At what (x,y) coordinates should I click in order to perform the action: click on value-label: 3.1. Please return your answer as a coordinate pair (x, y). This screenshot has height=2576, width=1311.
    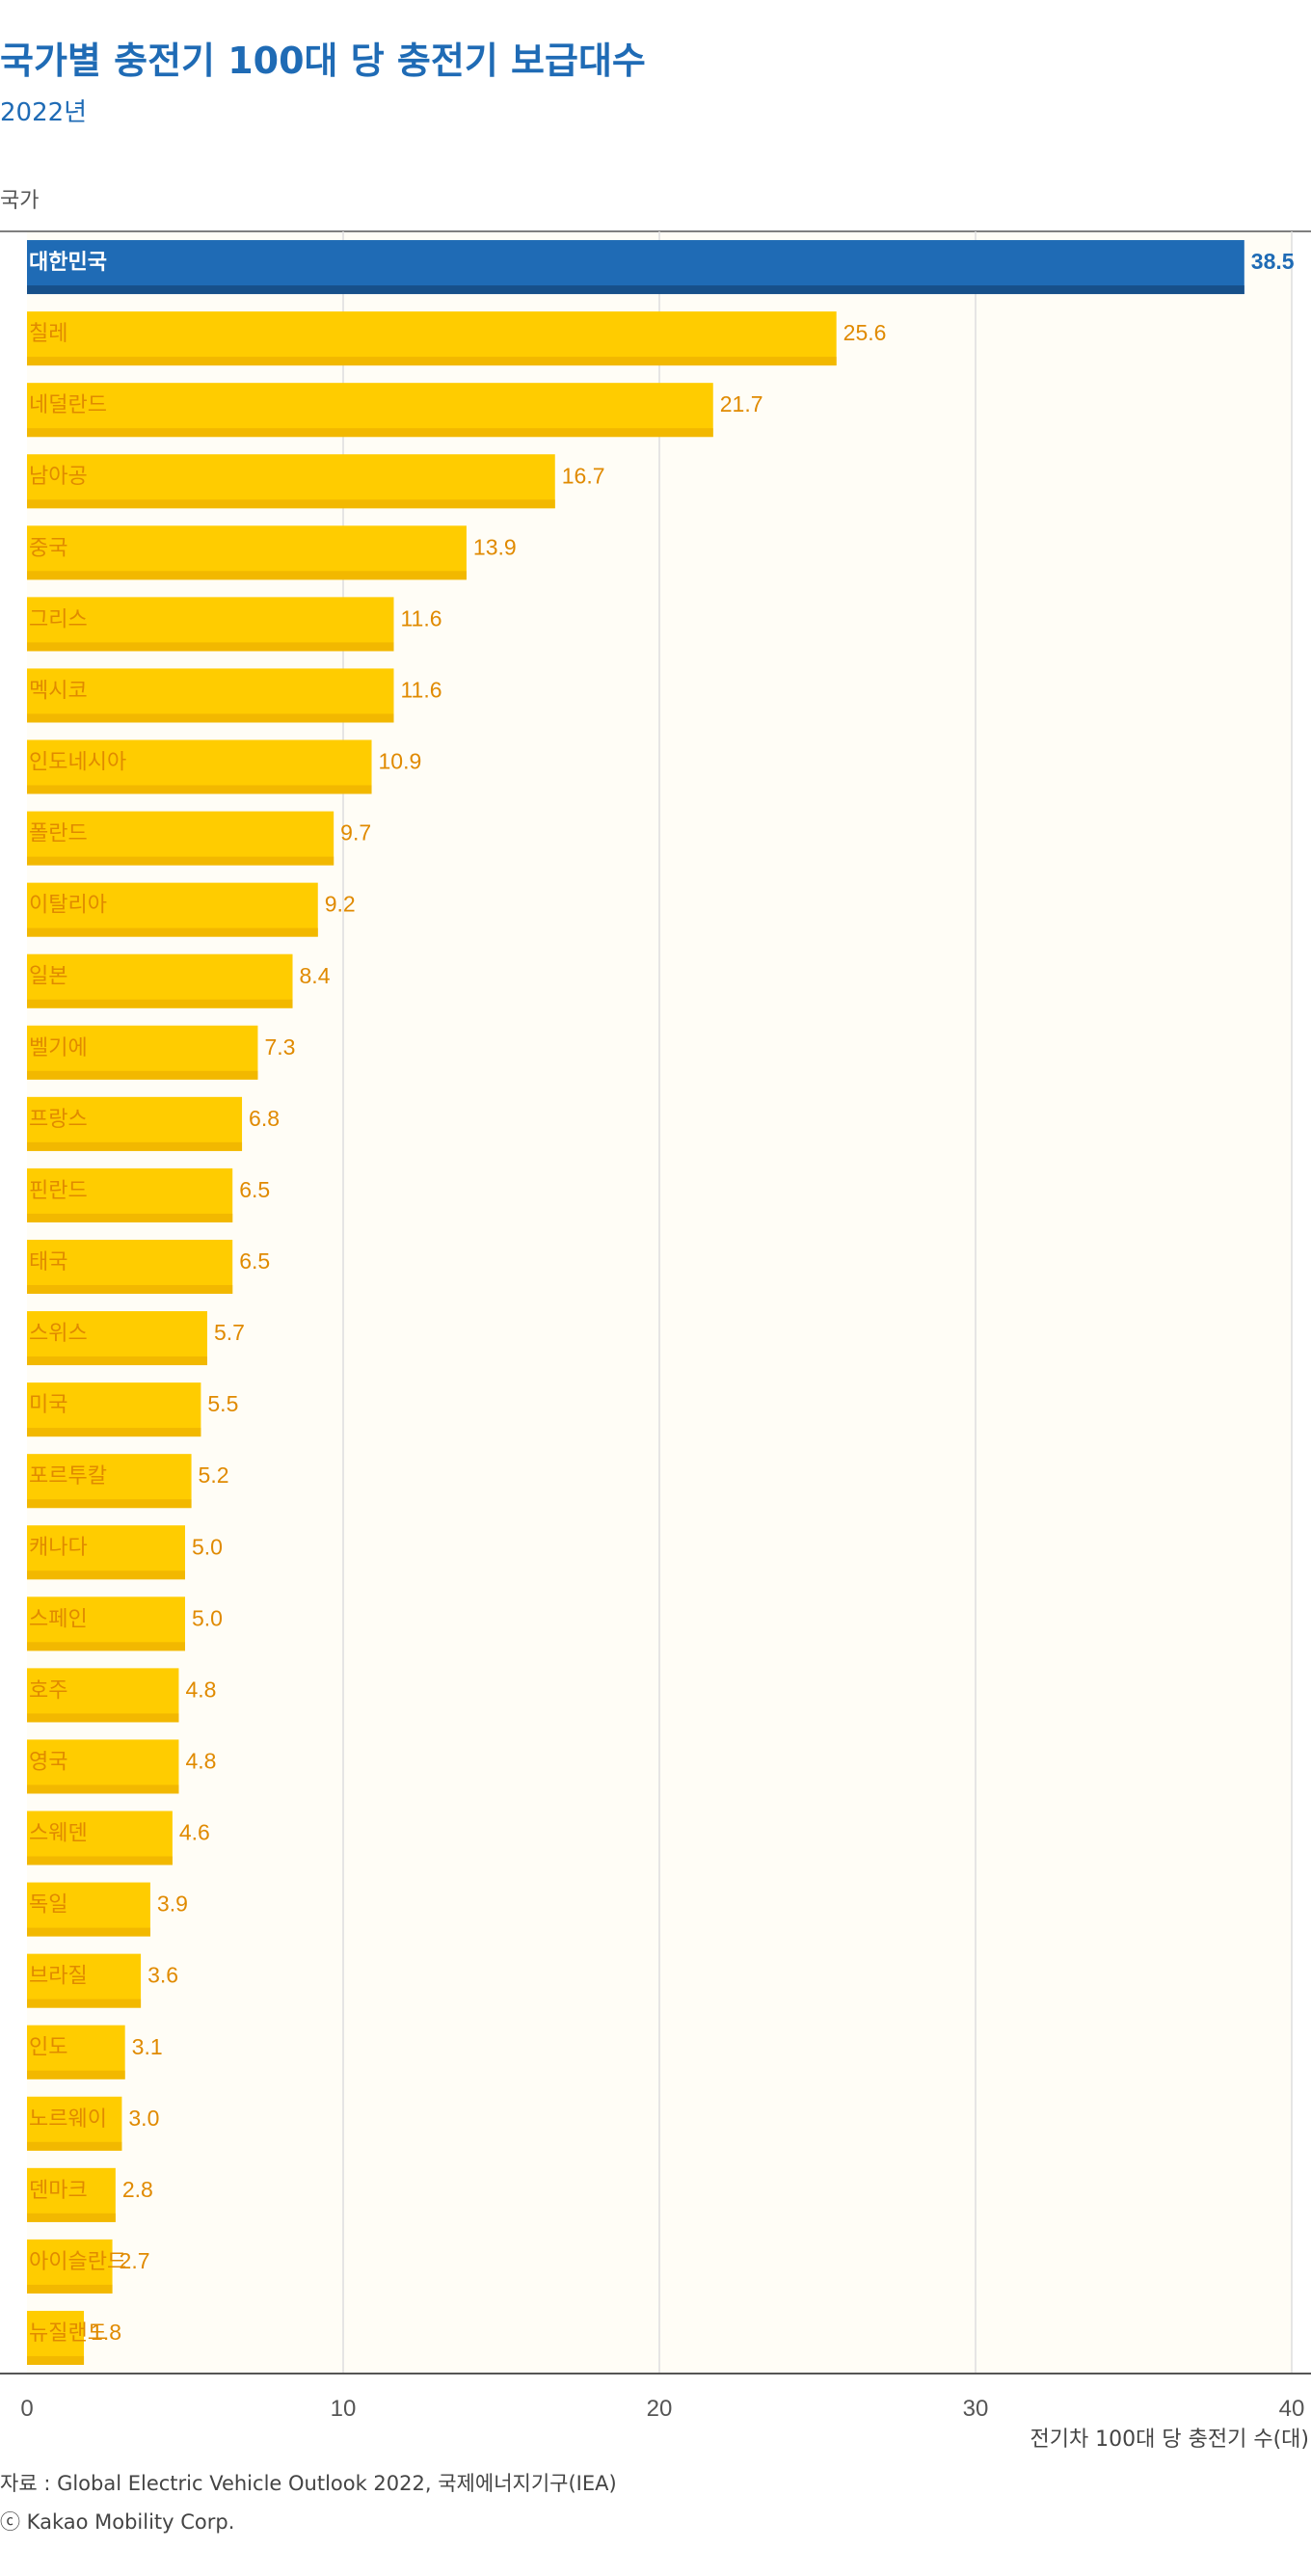
    Looking at the image, I should click on (148, 2047).